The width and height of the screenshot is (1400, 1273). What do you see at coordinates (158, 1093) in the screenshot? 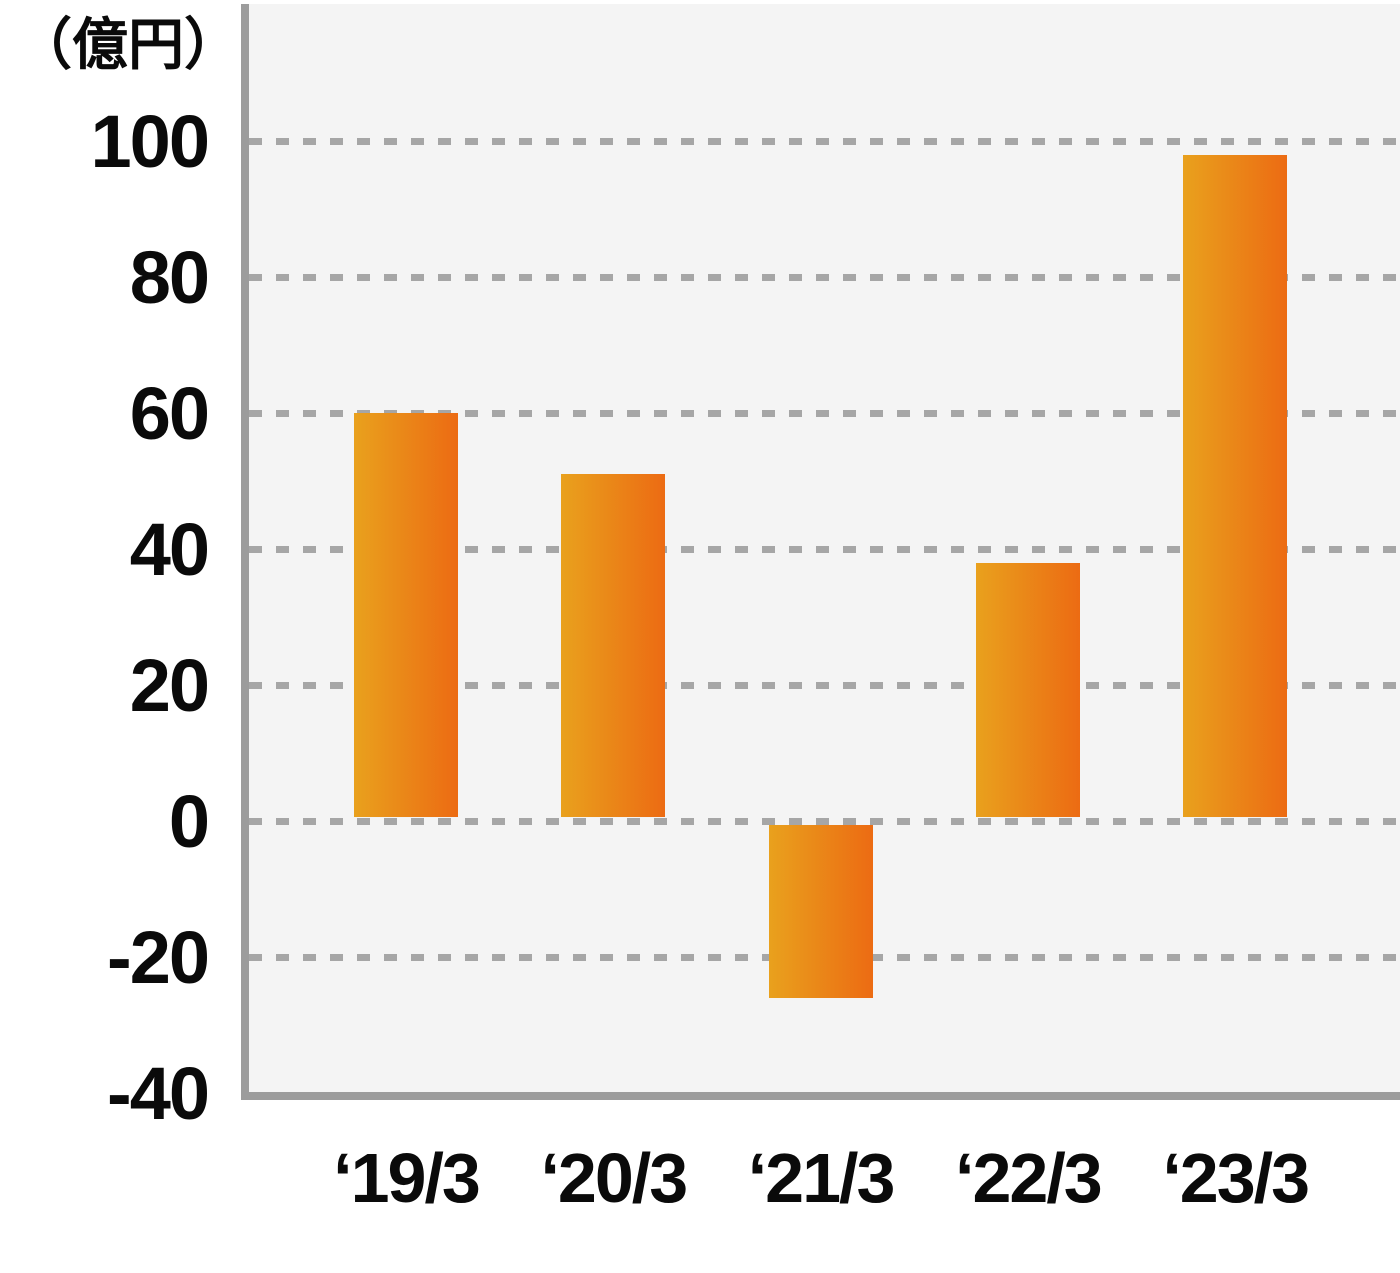
I see `y-tick-label: -40` at bounding box center [158, 1093].